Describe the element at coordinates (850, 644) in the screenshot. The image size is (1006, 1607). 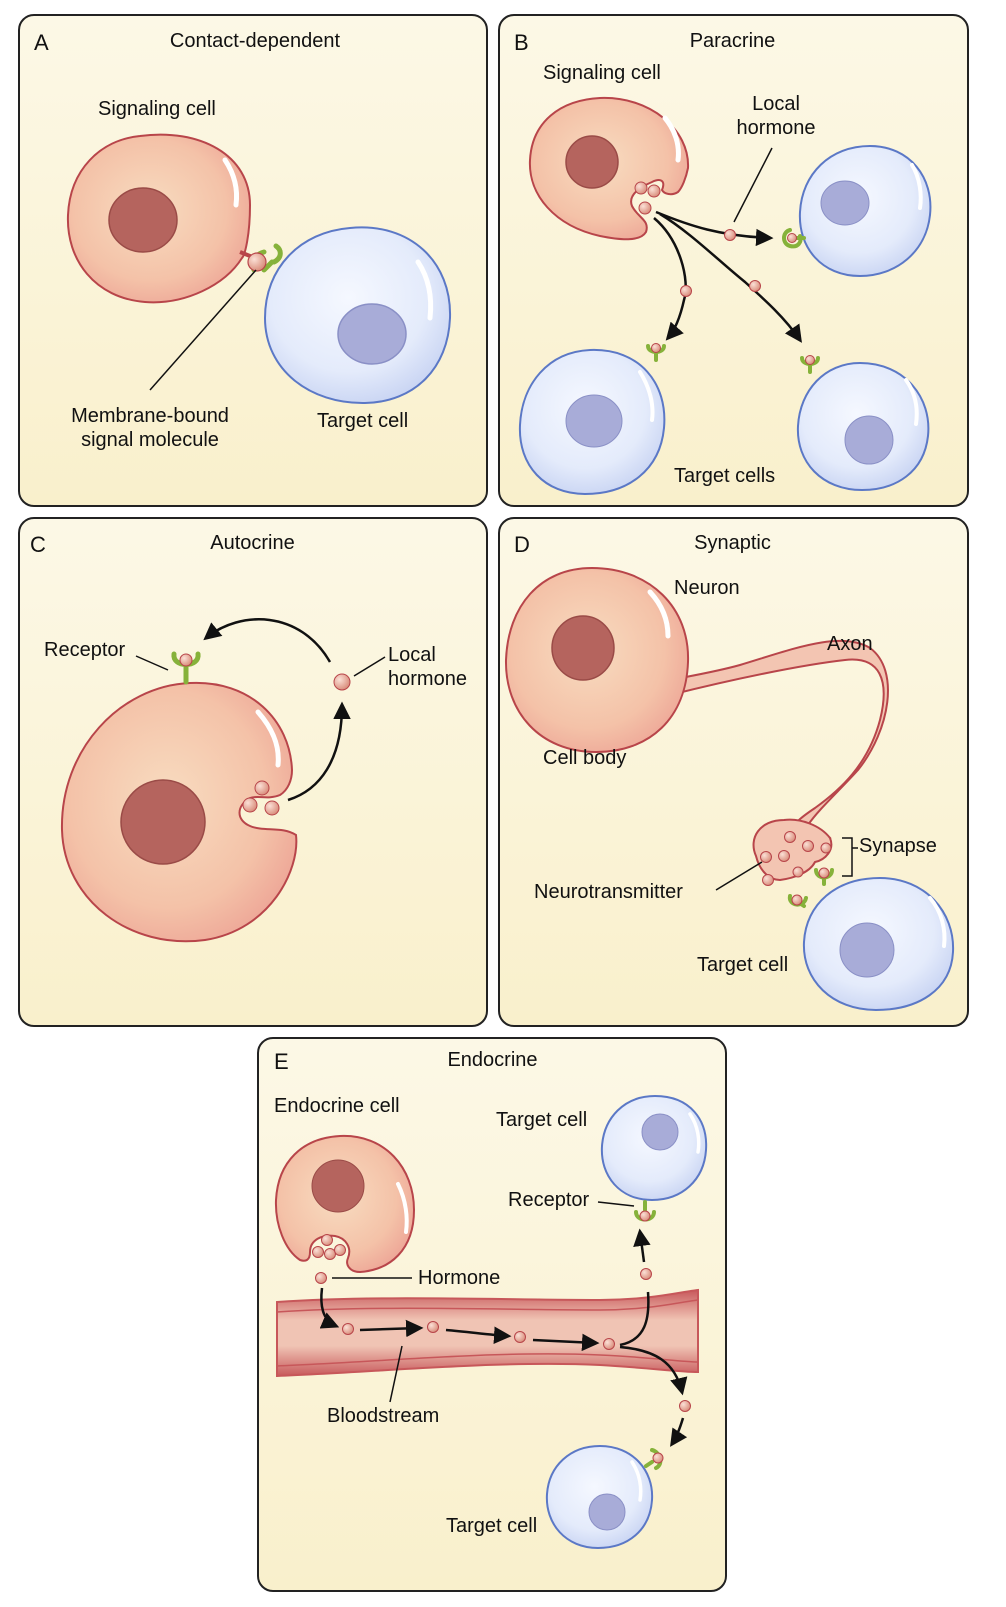
I see `label-axon: Axon` at that location.